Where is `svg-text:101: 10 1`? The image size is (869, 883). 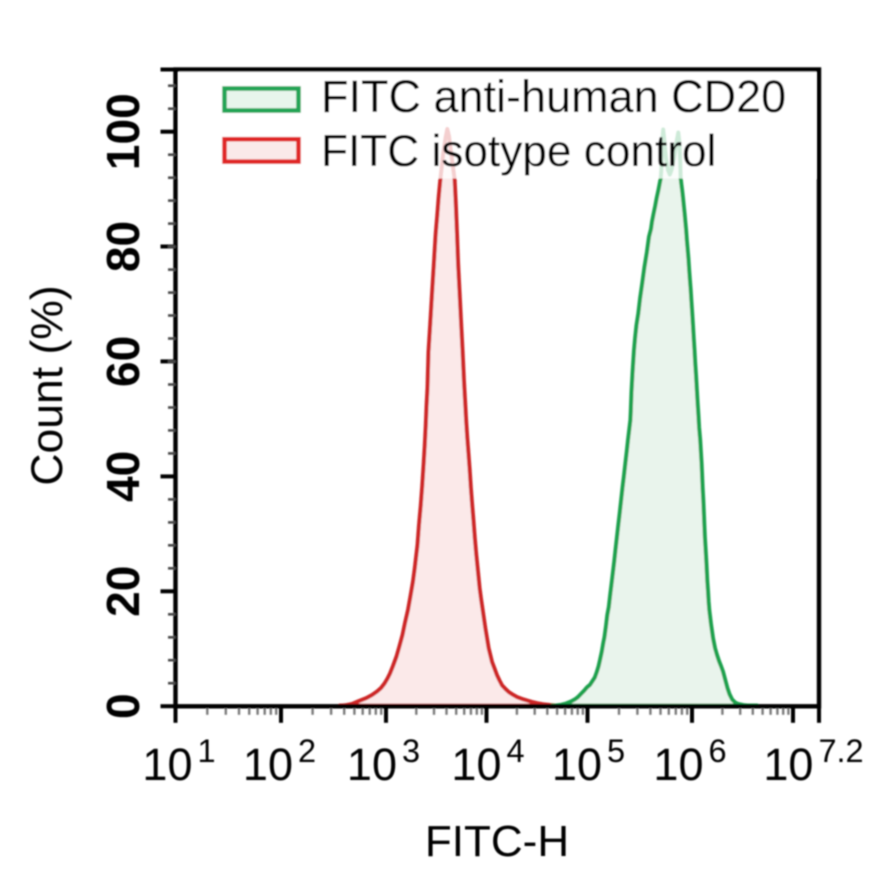 svg-text:101: 10 1 is located at coordinates (178, 761).